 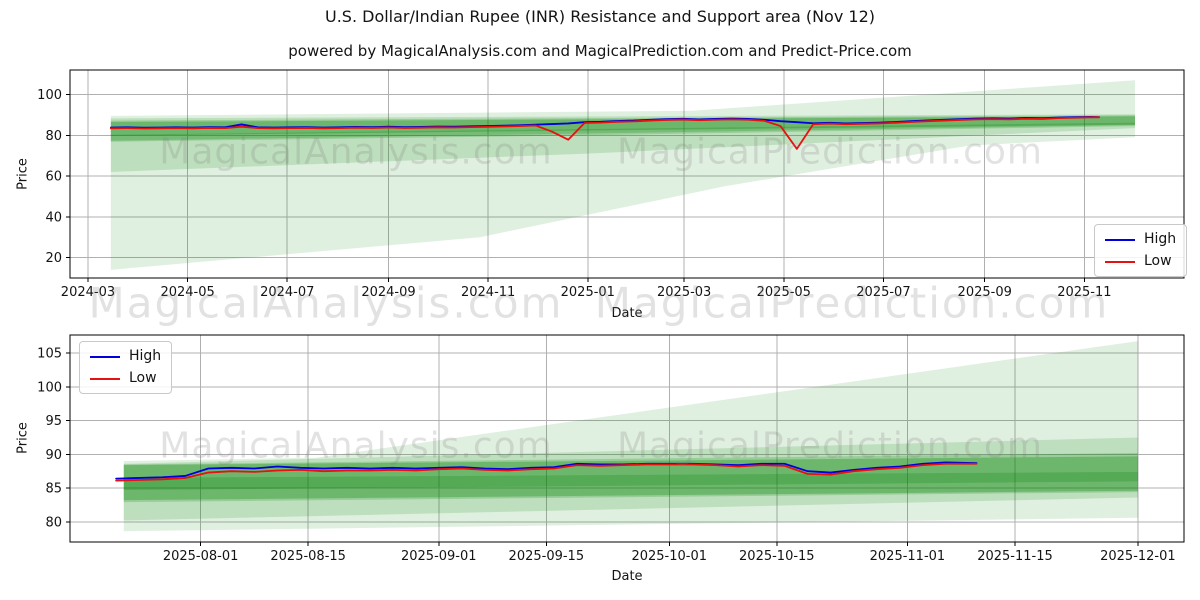 What do you see at coordinates (53, 421) in the screenshot?
I see `y-tick-label: 95` at bounding box center [53, 421].